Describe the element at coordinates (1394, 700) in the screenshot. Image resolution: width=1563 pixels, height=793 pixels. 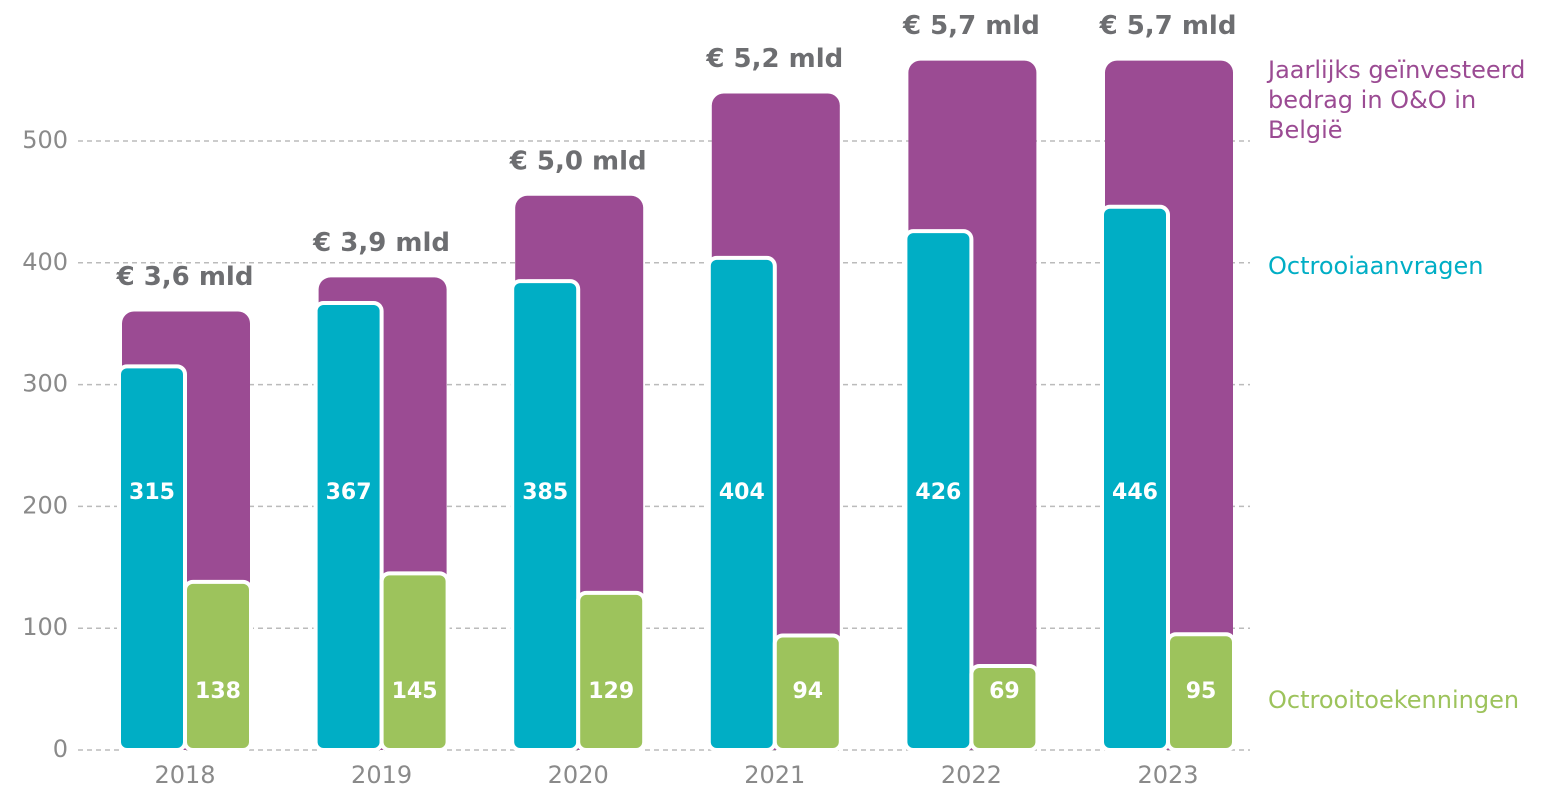
I see `legend-entry: Octrooitoekenningen` at that location.